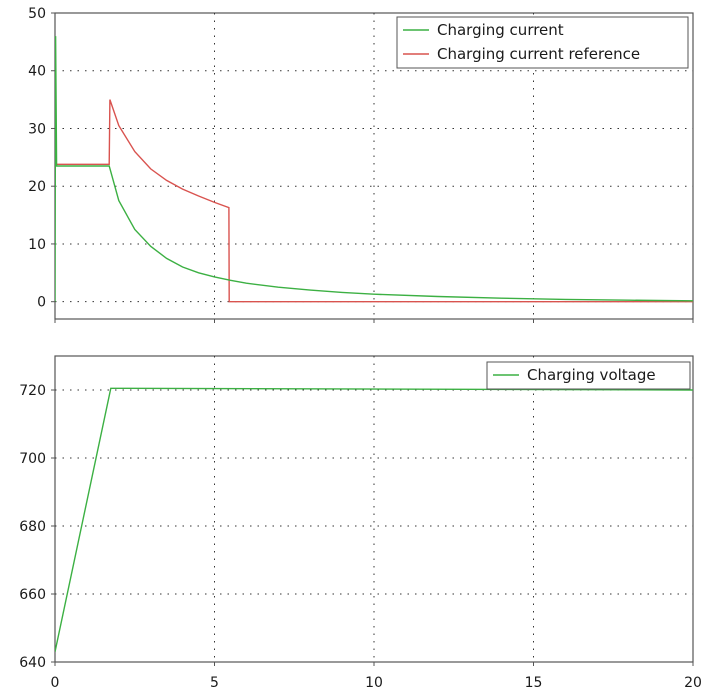 This screenshot has height=697, width=703. What do you see at coordinates (538, 54) in the screenshot?
I see `current-legend-label: Charging current reference` at bounding box center [538, 54].